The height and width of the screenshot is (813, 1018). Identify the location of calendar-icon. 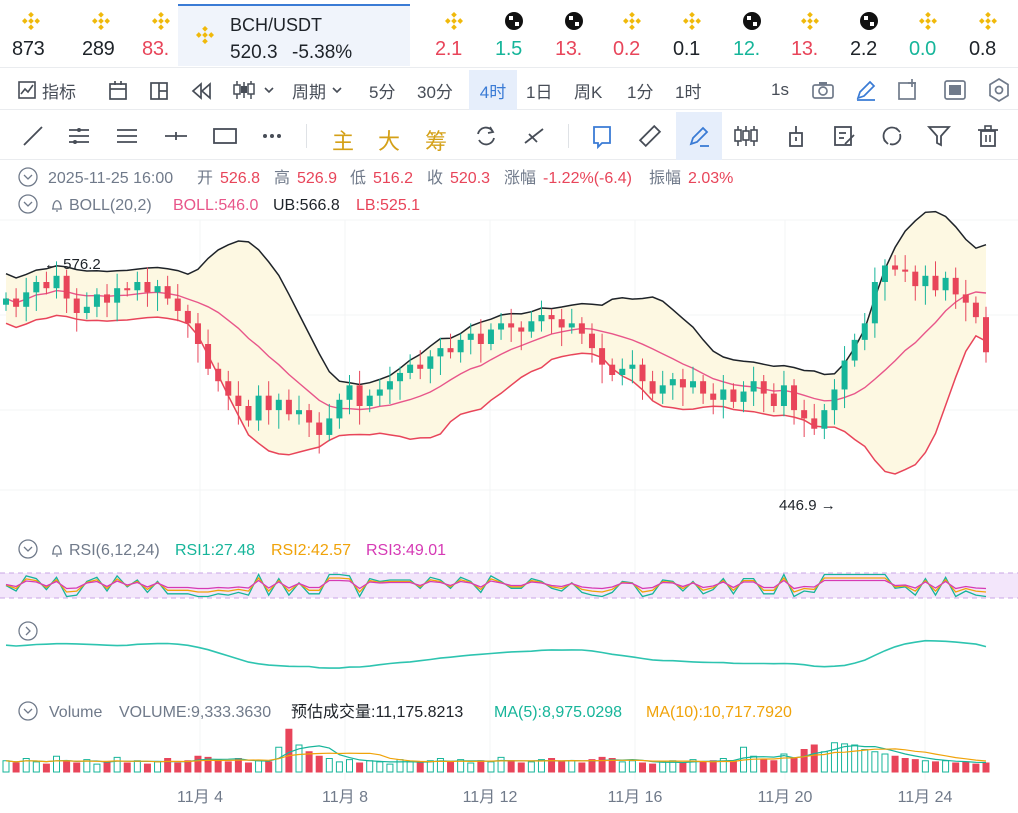
(118, 91).